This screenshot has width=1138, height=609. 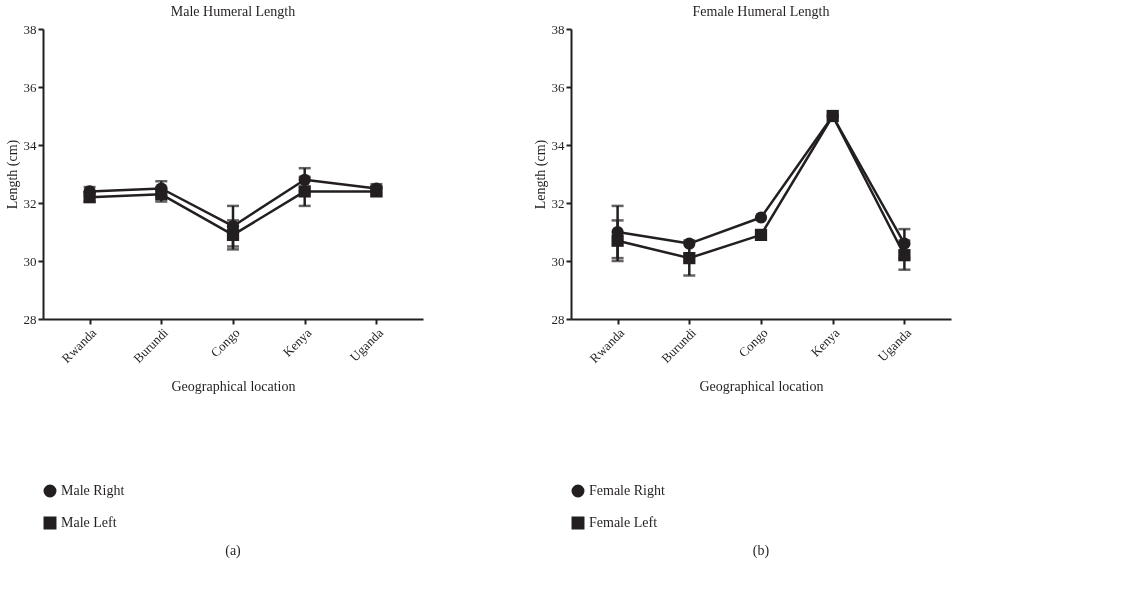 What do you see at coordinates (89, 522) in the screenshot?
I see `legend-label: Male Left` at bounding box center [89, 522].